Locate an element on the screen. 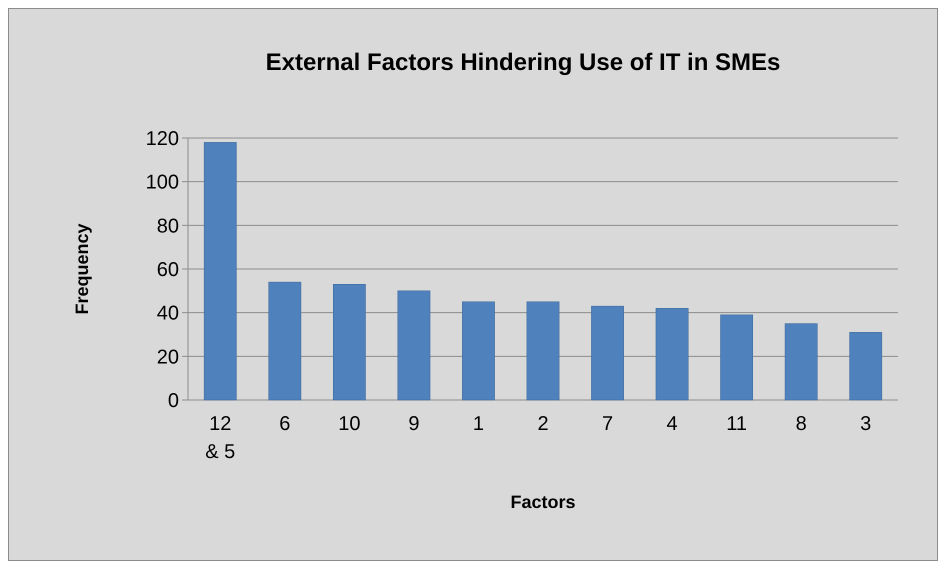  y-tick-label: 100 is located at coordinates (162, 183).